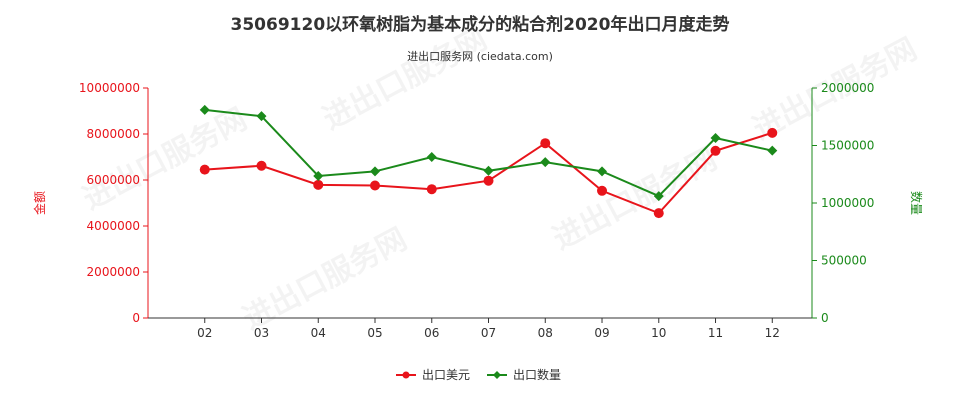 This screenshot has height=400, width=960. I want to click on right-axis-title: 数量, so click(916, 203).